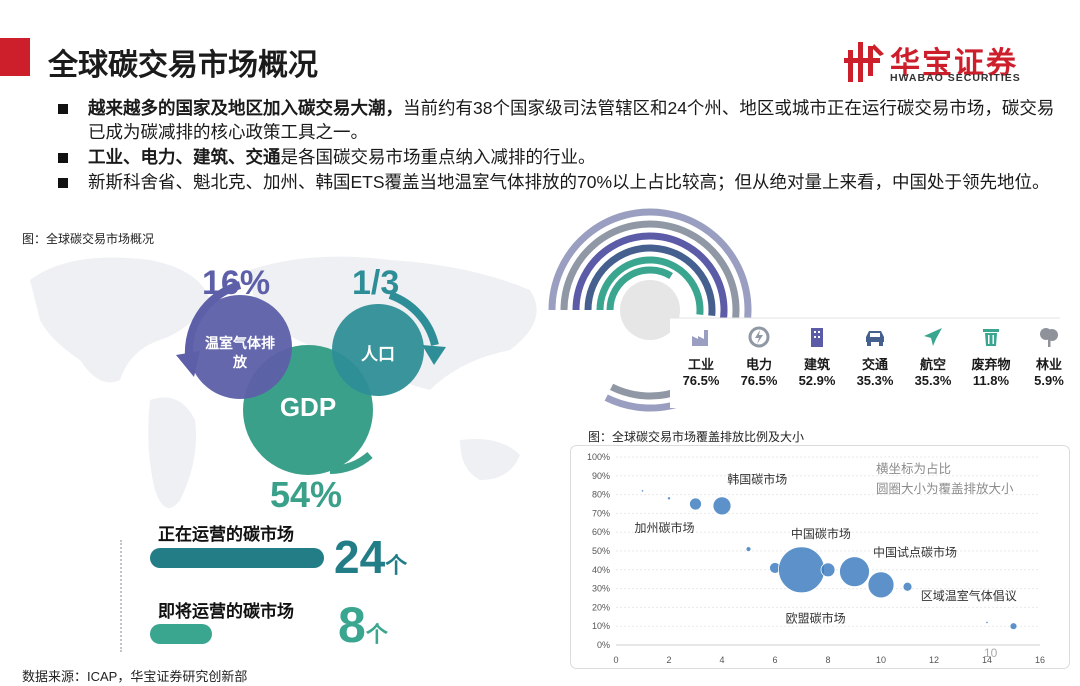 This screenshot has height=686, width=1080. Describe the element at coordinates (668, 660) in the screenshot. I see `x-tick-label: 2` at that location.